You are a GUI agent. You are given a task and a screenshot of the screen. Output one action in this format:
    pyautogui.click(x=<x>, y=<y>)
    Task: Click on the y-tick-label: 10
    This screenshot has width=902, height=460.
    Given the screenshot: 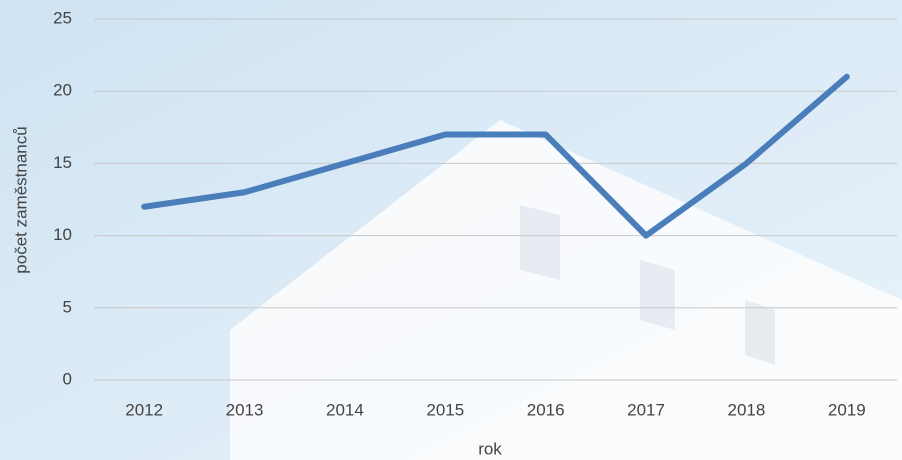 What is the action you would take?
    pyautogui.click(x=62, y=234)
    